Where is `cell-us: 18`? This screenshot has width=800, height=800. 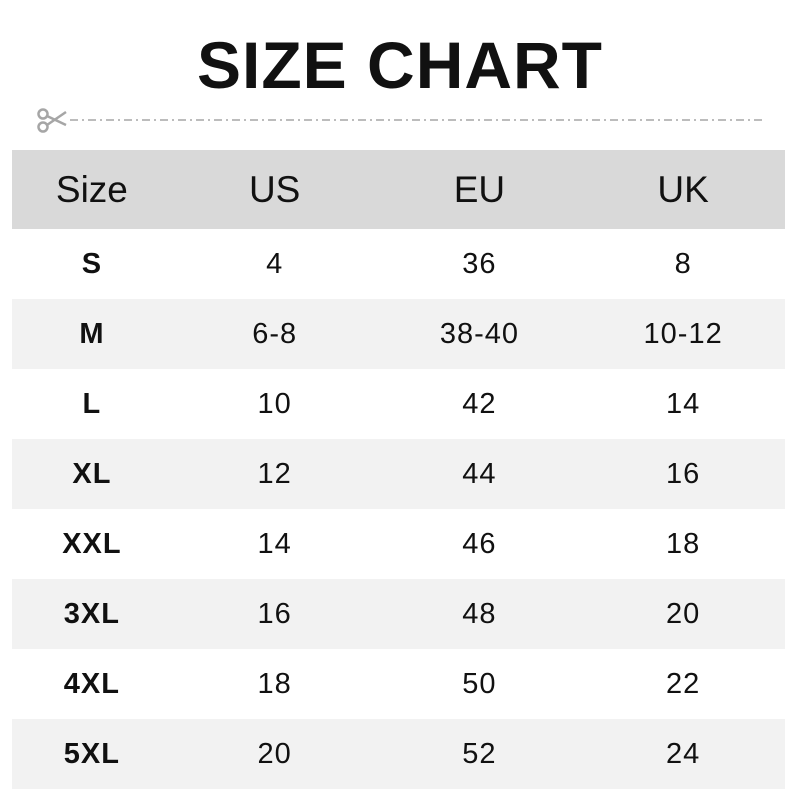
cell-us: 18 is located at coordinates (274, 683).